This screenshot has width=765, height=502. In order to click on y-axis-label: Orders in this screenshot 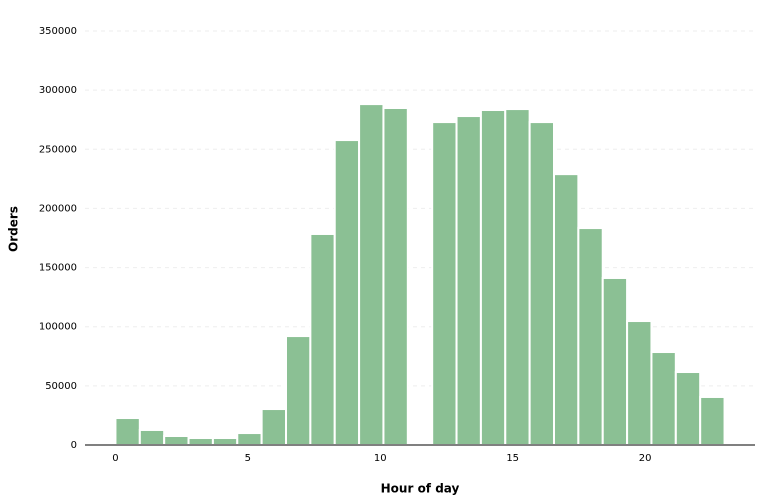, I will do `click(14, 229)`.